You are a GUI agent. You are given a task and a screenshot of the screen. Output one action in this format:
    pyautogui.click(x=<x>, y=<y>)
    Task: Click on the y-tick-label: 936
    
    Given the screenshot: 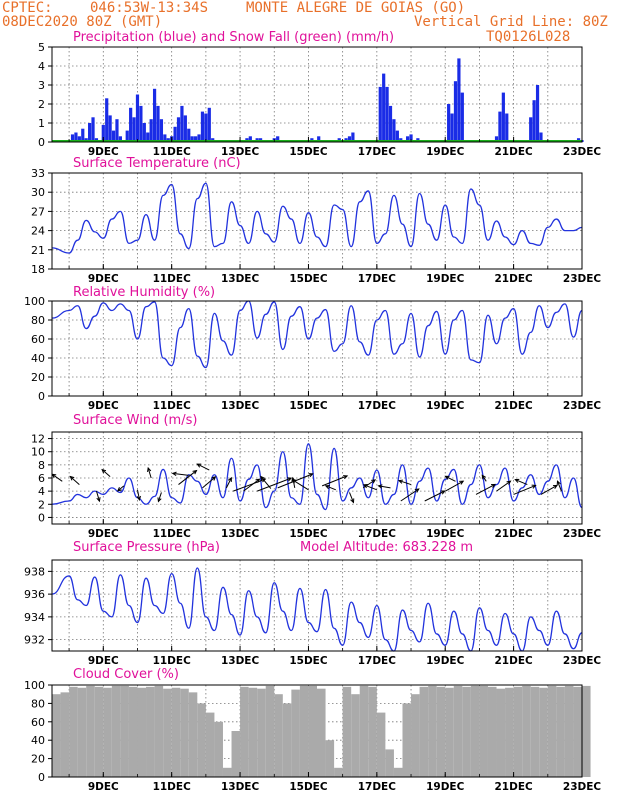 What is the action you would take?
    pyautogui.click(x=34, y=594)
    